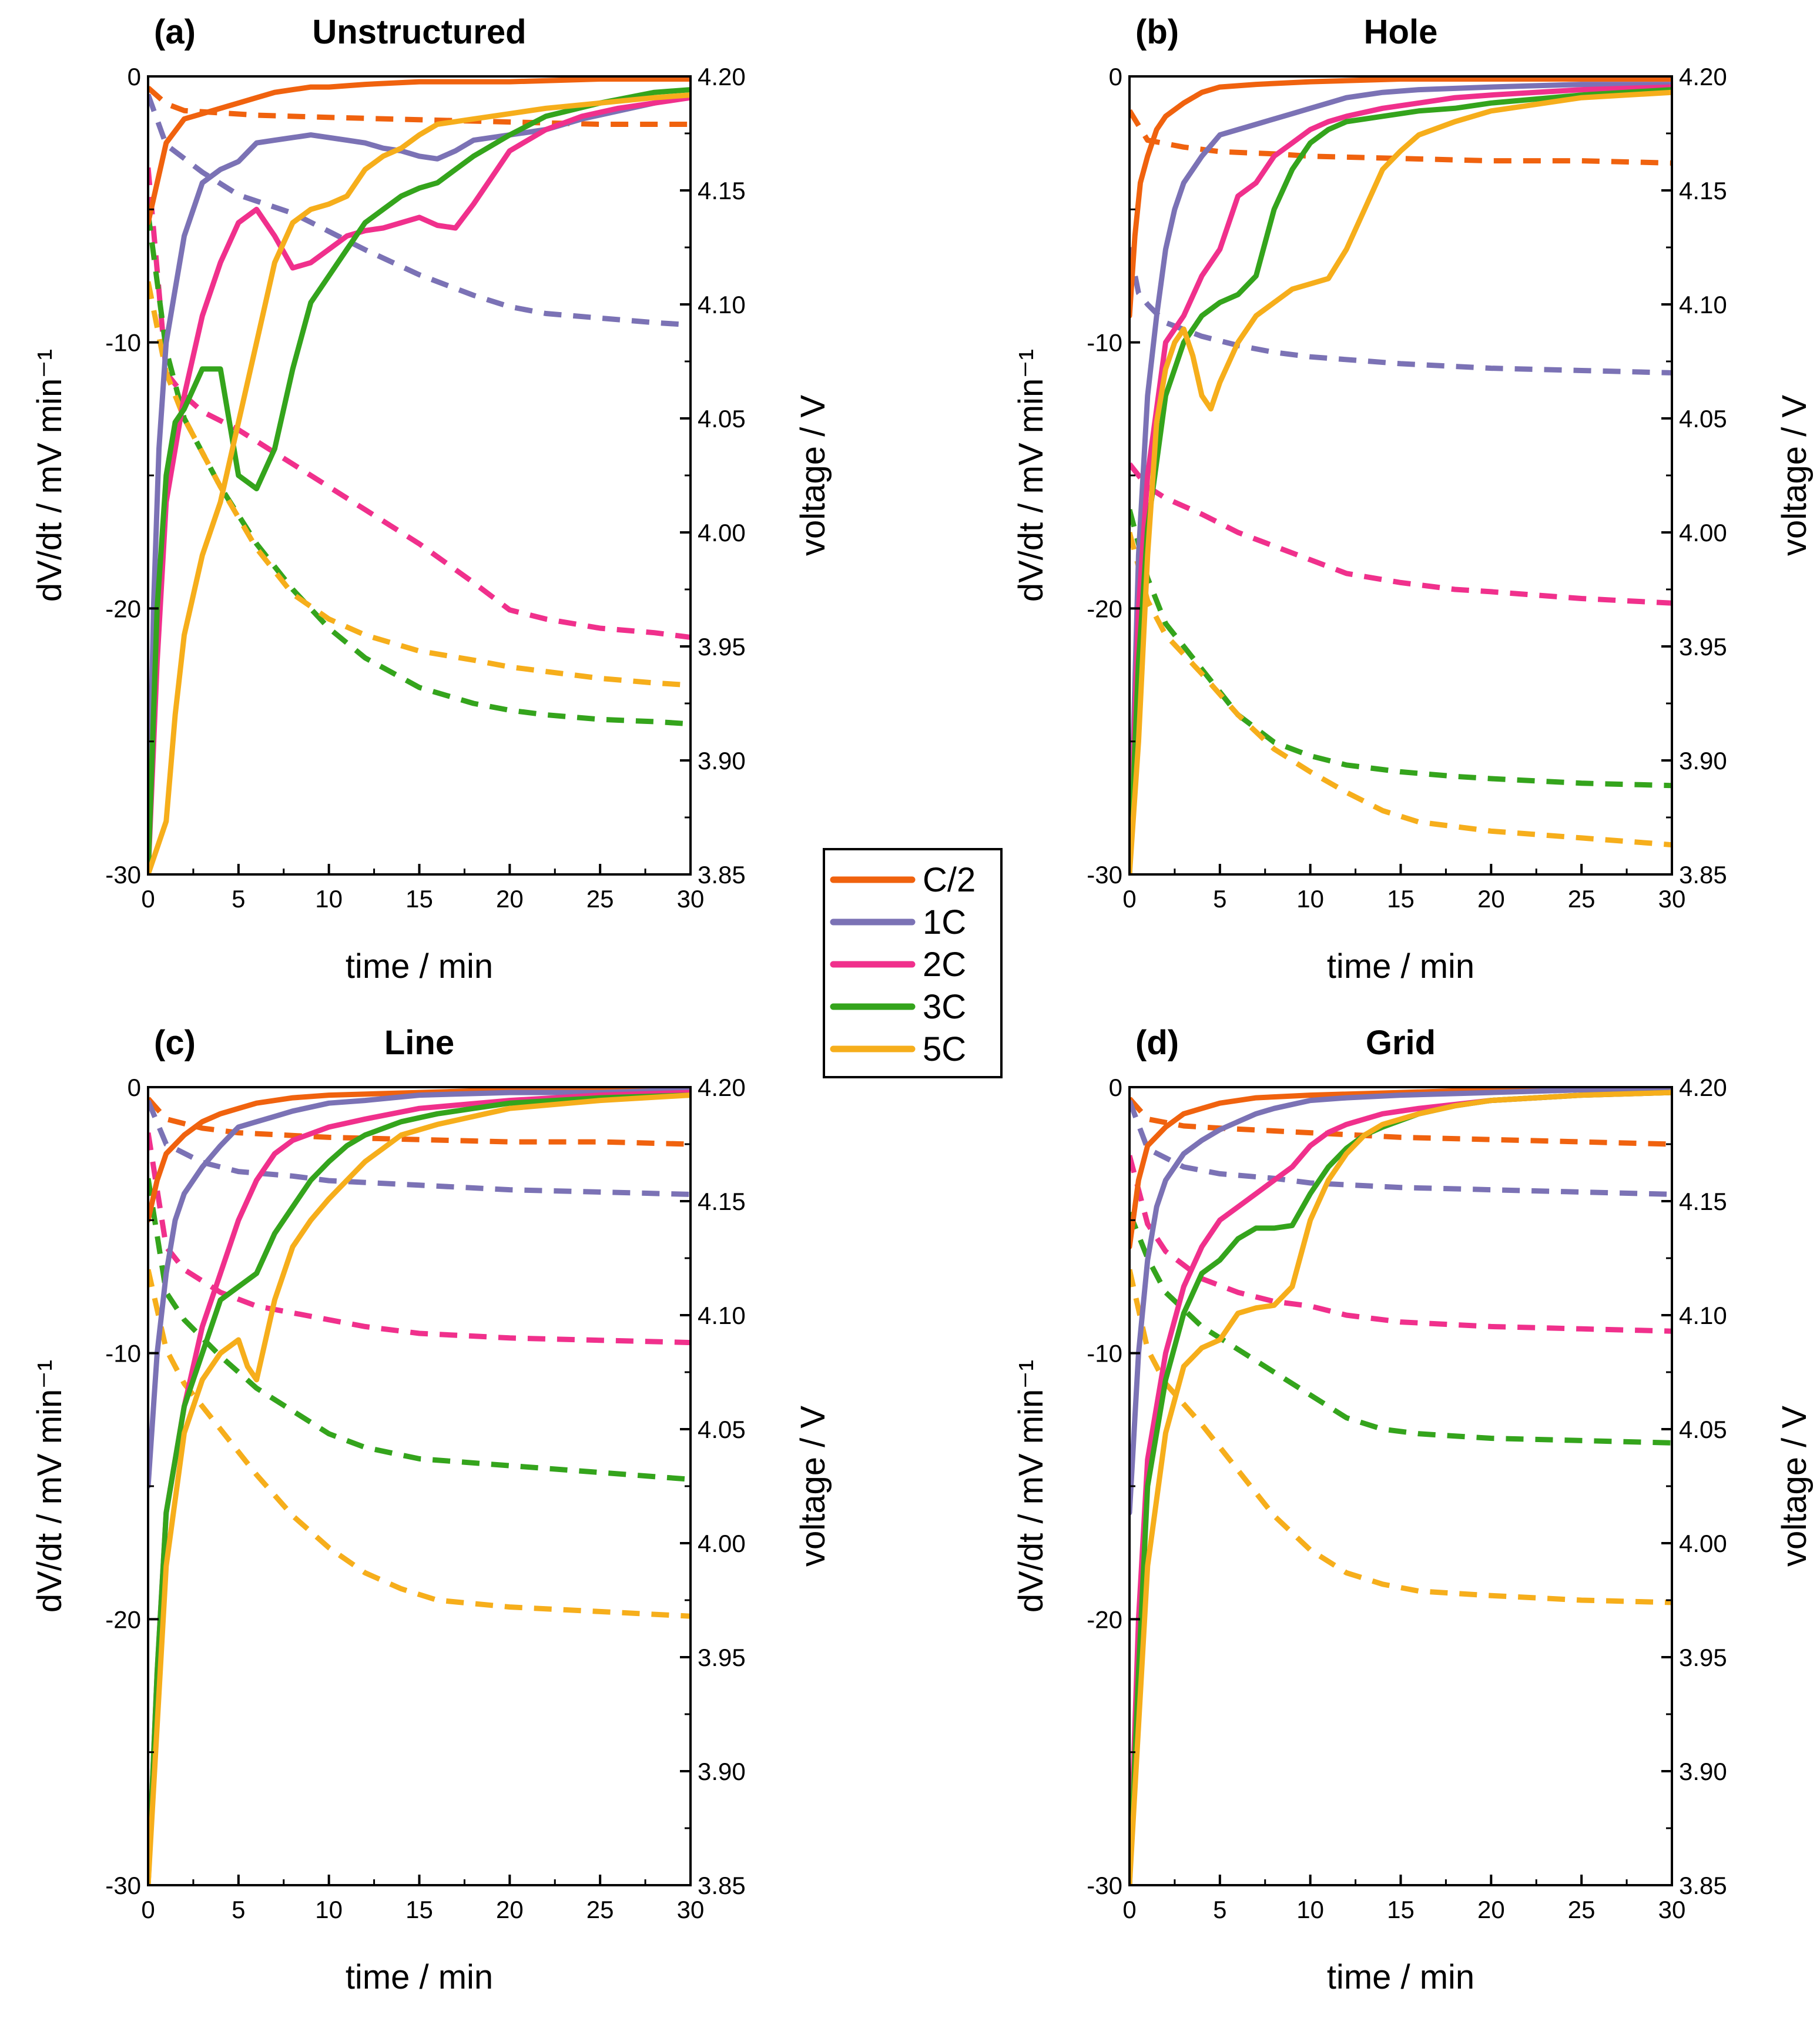 The image size is (1820, 2018). Describe the element at coordinates (913, 963) in the screenshot. I see `legend: C/2 1C 2C 3C 5C` at that location.